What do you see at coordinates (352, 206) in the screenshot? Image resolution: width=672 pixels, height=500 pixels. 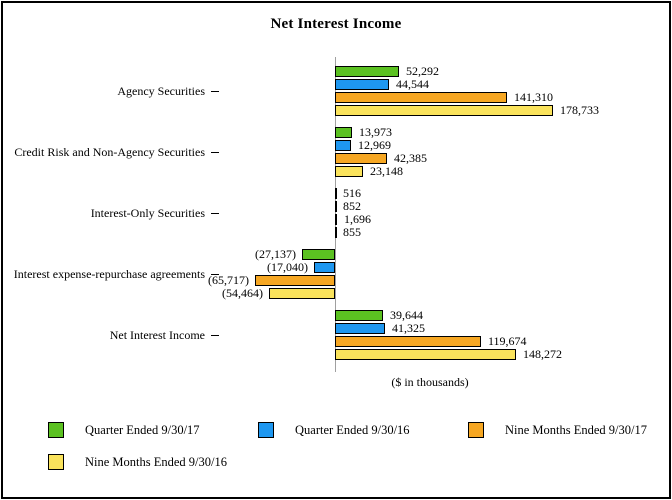 I see `bar-value-label: 852` at bounding box center [352, 206].